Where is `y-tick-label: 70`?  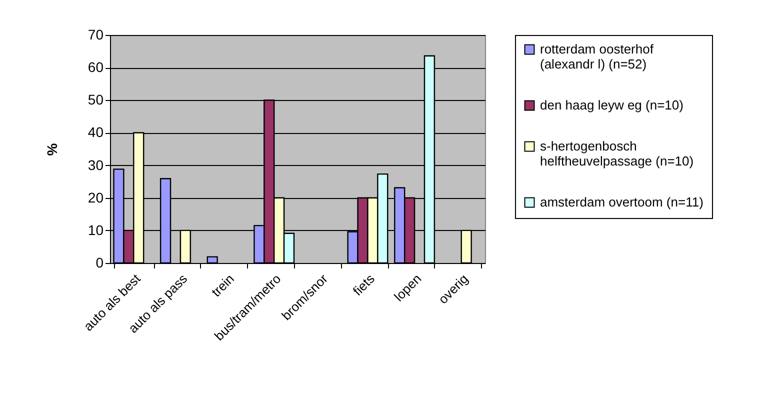
y-tick-label: 70 is located at coordinates (96, 34).